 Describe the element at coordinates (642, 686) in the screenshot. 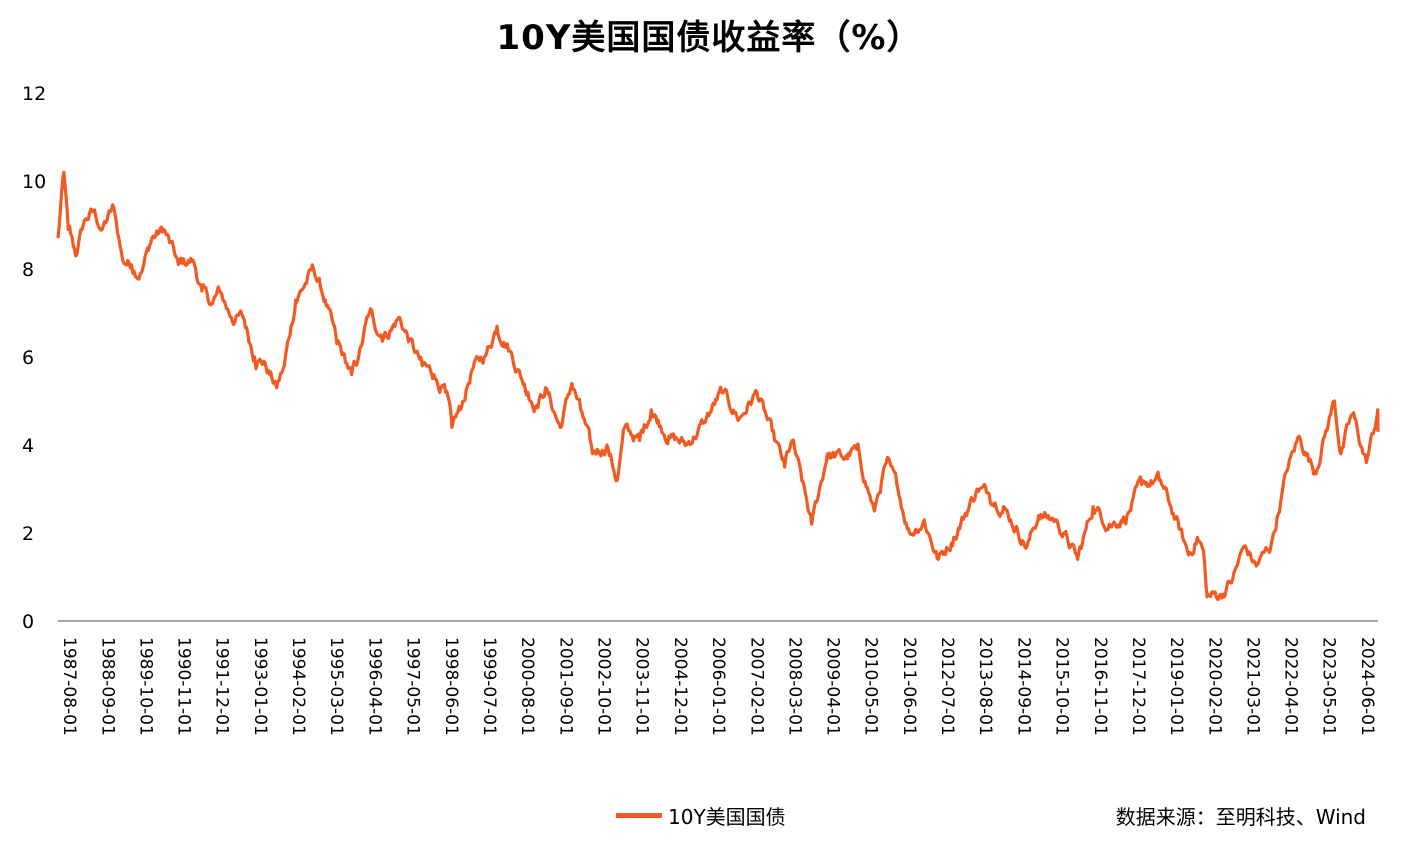

I see `x-tick-label: 2003-11-01` at that location.